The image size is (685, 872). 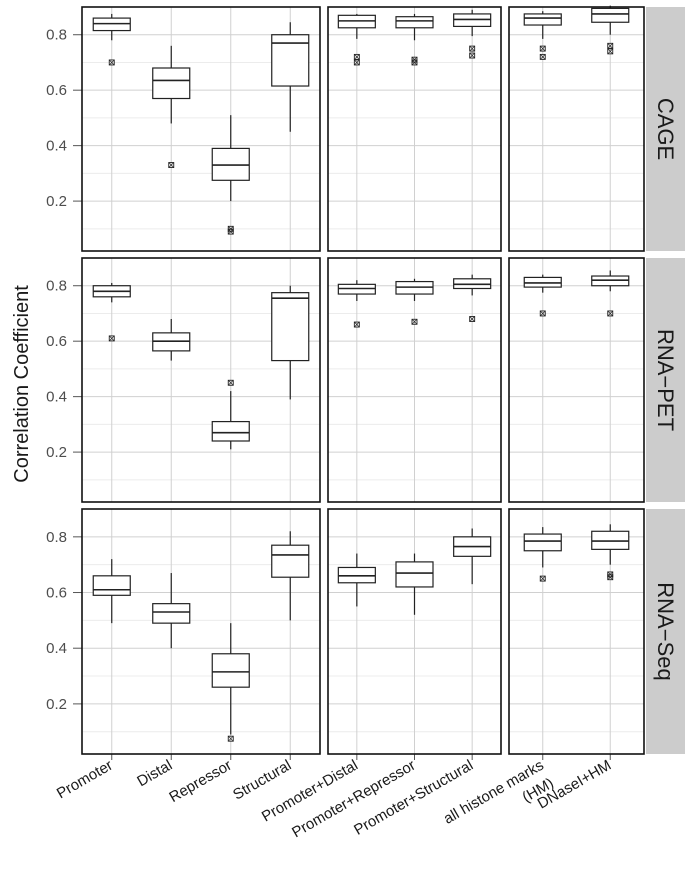 I want to click on y-axis-label: Correlation Coefficient, so click(x=22, y=384).